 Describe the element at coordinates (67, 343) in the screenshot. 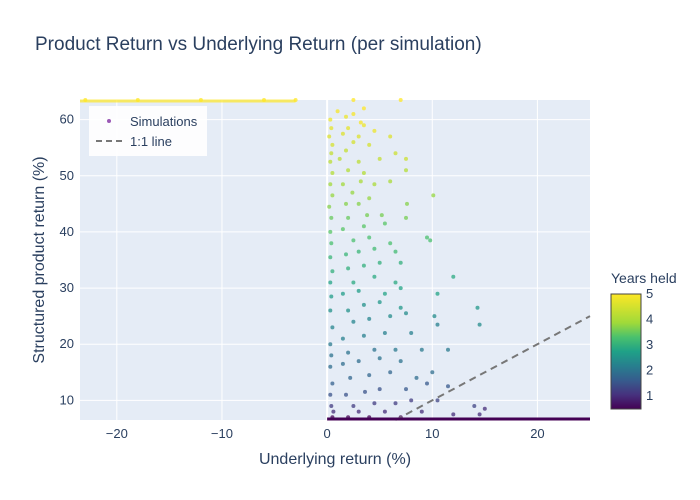

I see `y-tick-label: 20` at that location.